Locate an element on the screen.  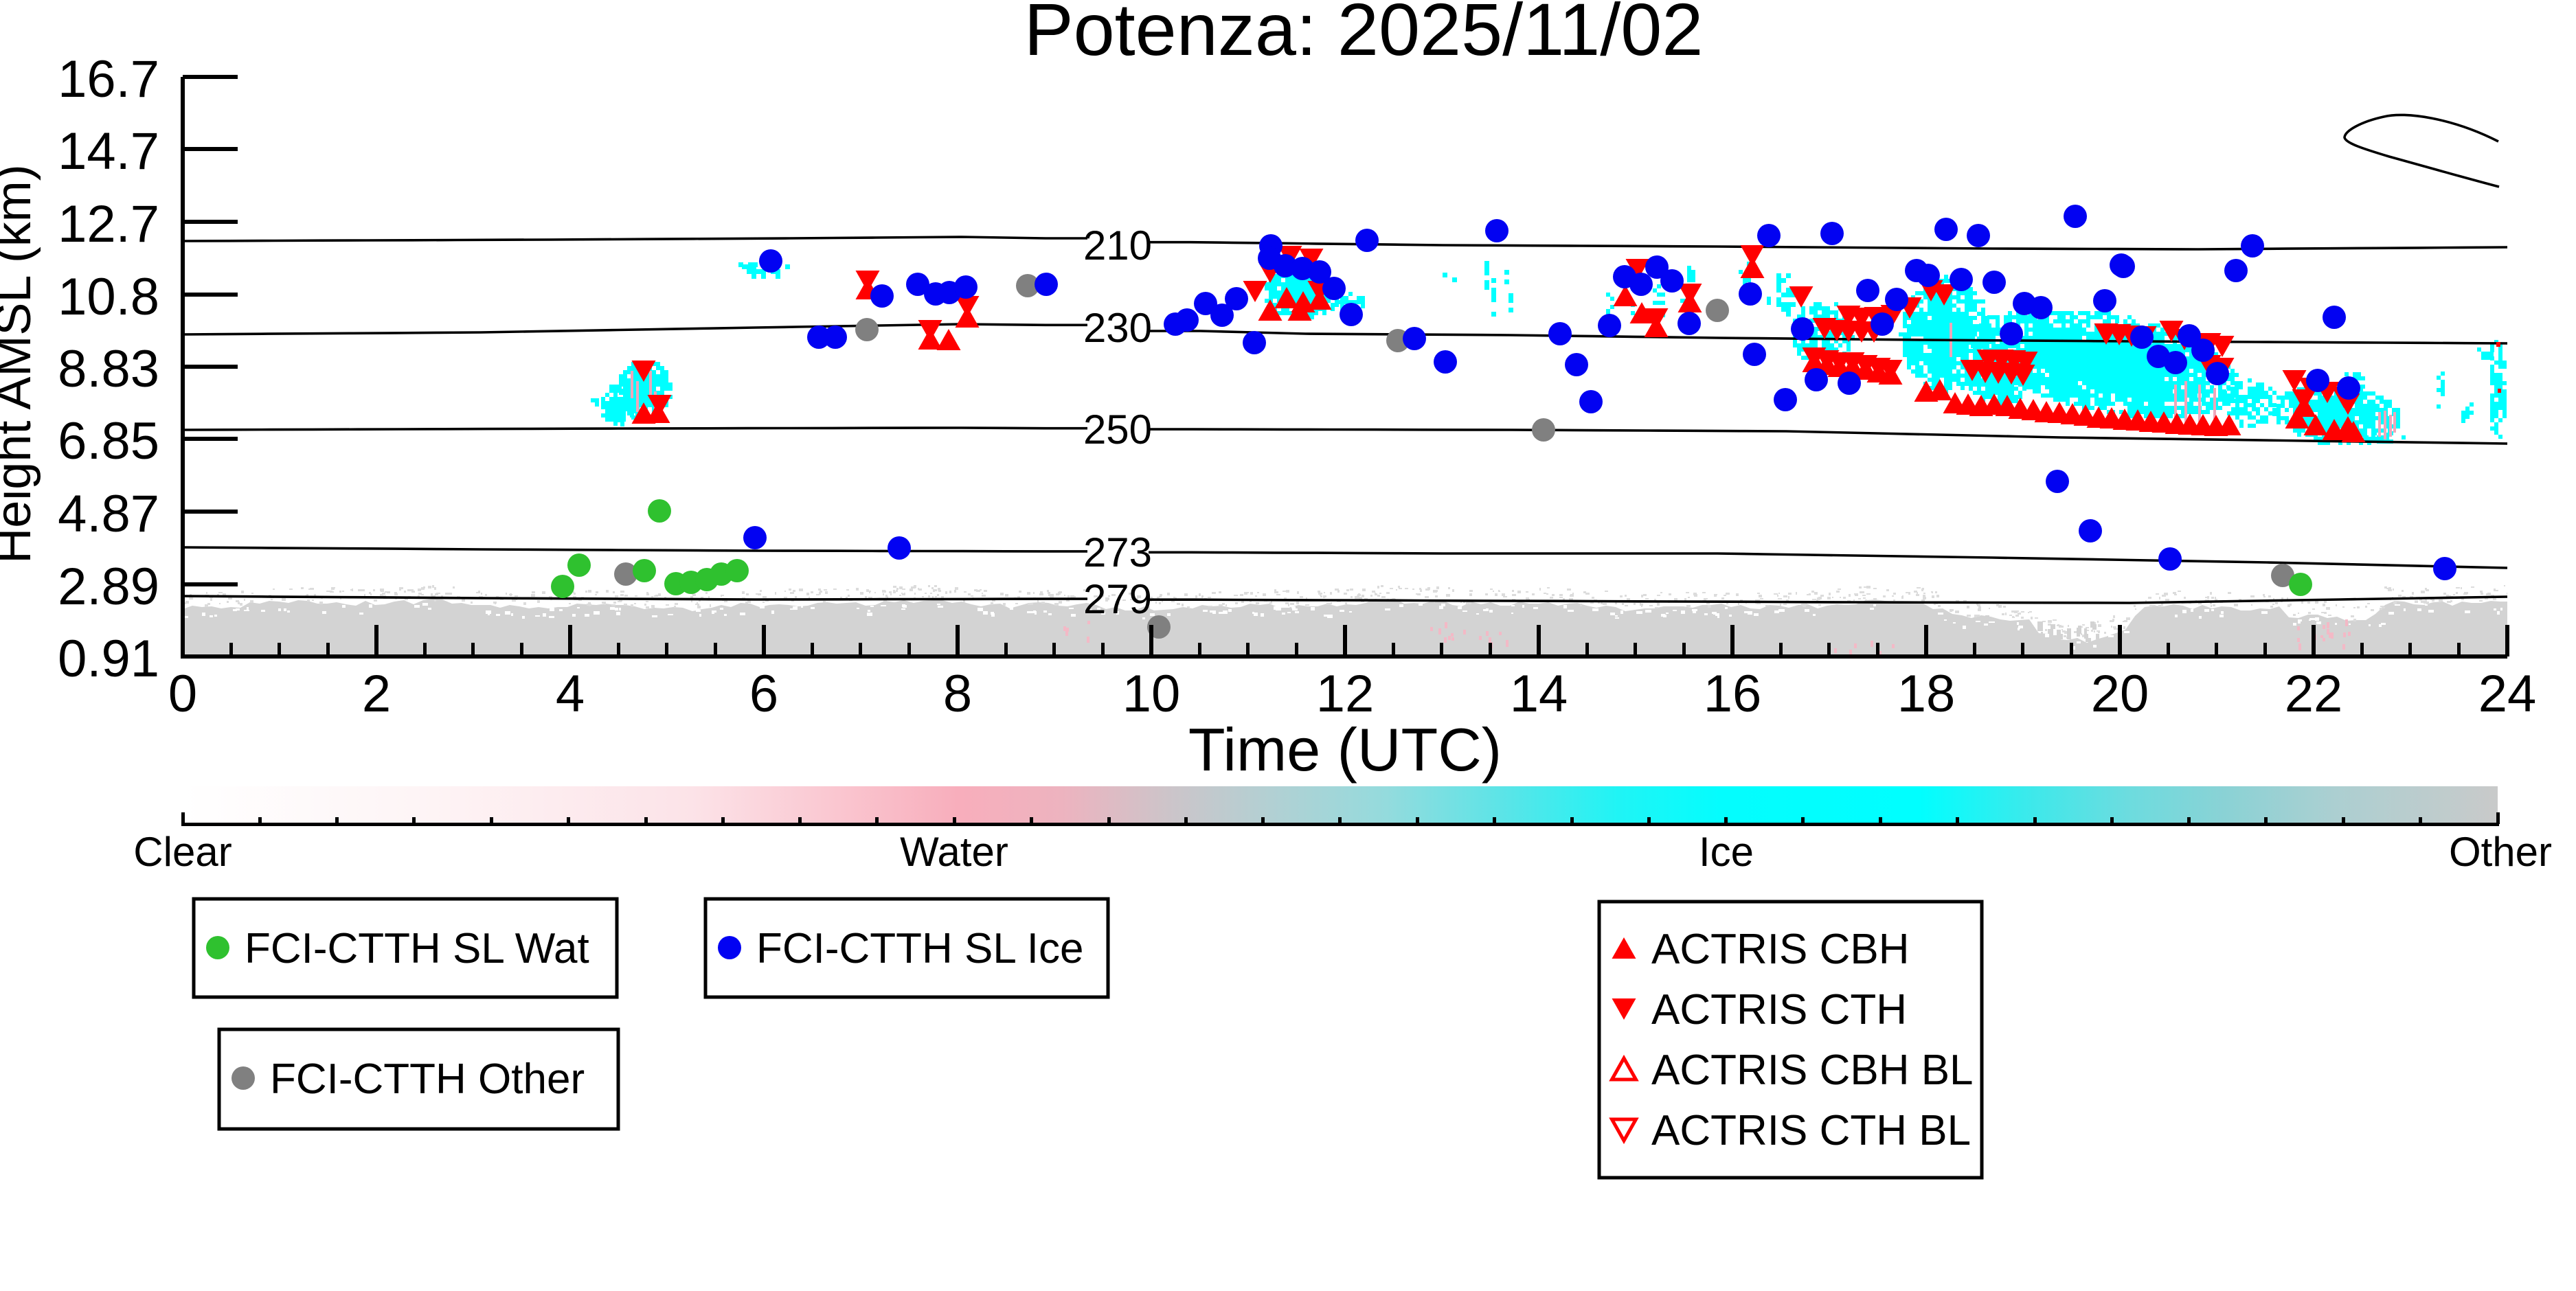
svg-text: ACTRIS CBH is located at coordinates (1780, 950).